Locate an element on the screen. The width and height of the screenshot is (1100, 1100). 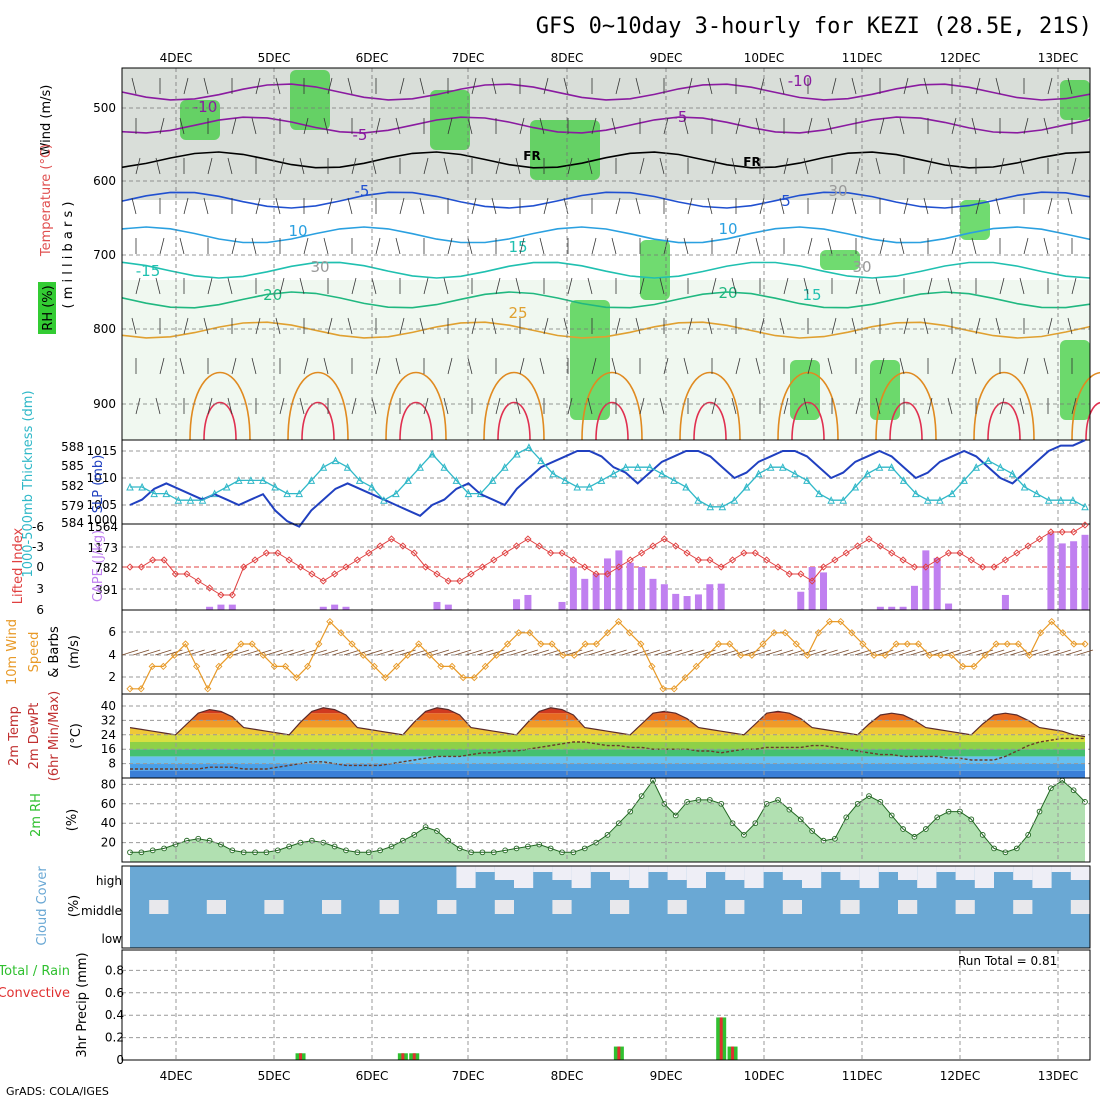
day-label-bottom: 8DEC is located at coordinates (567, 1076).